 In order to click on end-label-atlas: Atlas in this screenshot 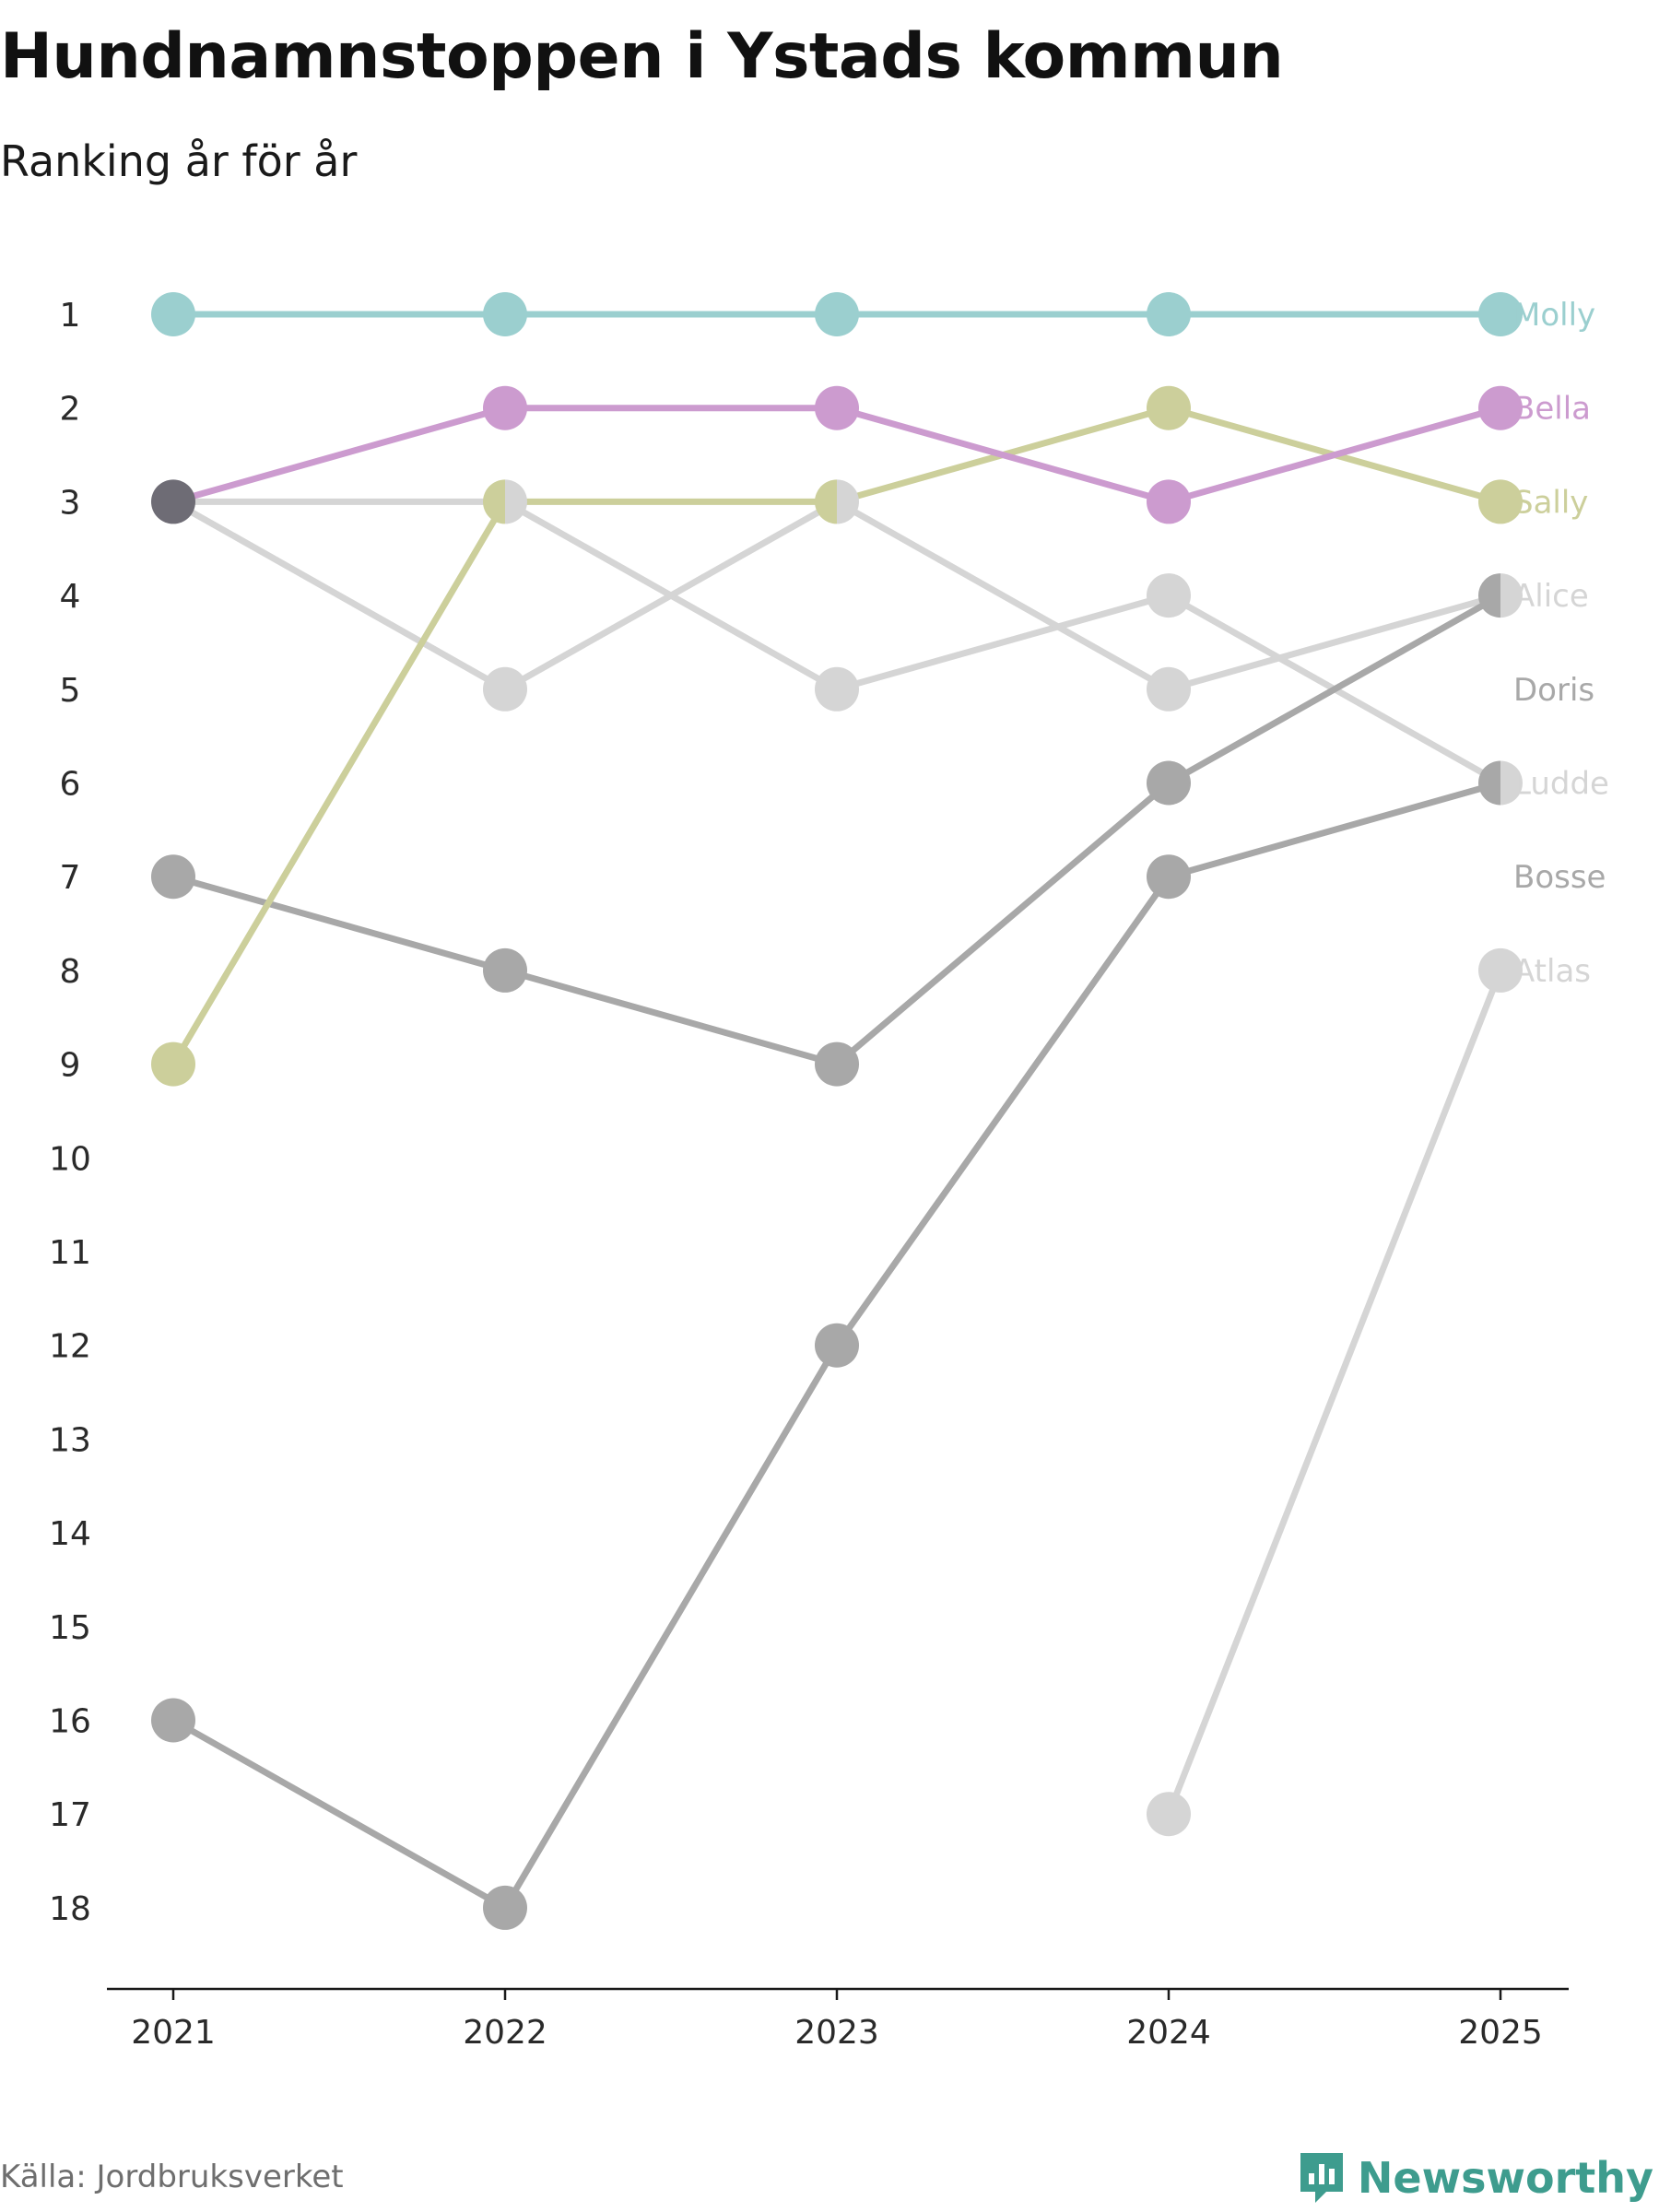, I will do `click(1552, 971)`.